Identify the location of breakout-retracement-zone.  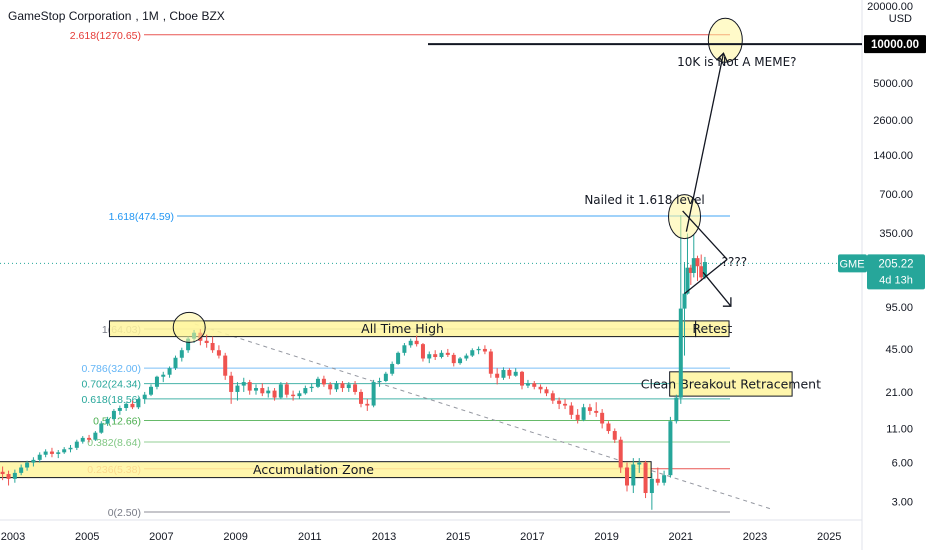
(731, 384).